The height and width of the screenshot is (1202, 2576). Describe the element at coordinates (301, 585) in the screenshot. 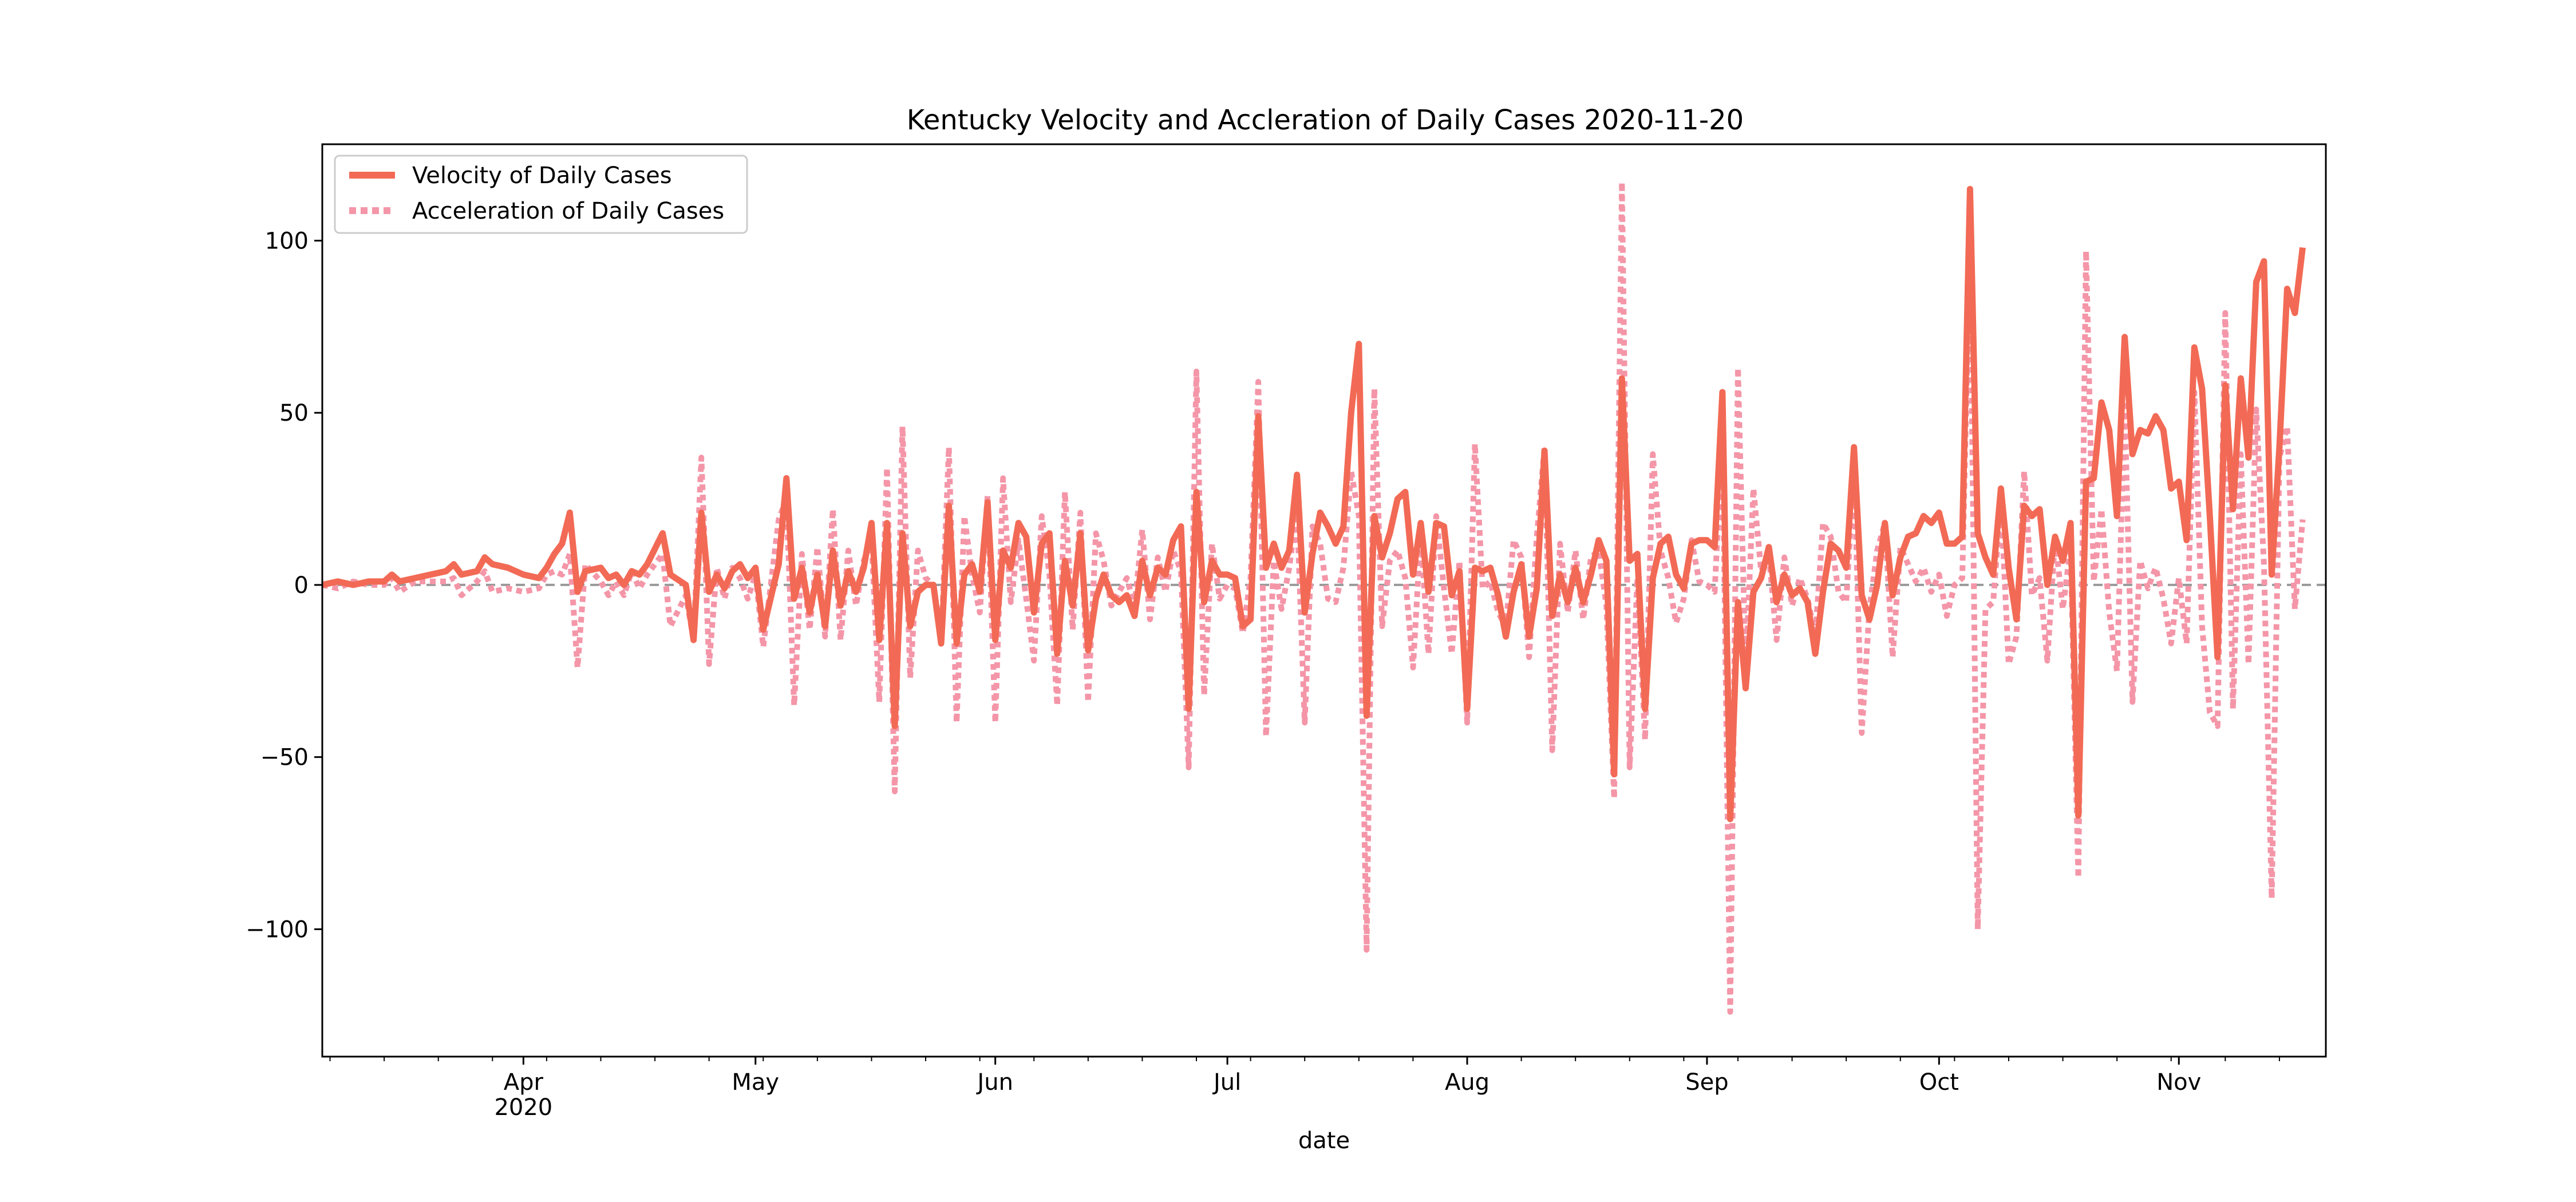

I see `y-tick-label: 0` at that location.